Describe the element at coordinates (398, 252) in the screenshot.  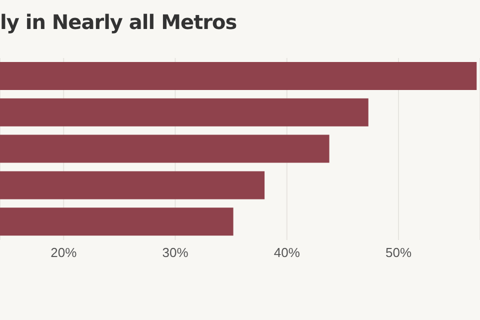
I see `x-tick-label: 50%` at that location.